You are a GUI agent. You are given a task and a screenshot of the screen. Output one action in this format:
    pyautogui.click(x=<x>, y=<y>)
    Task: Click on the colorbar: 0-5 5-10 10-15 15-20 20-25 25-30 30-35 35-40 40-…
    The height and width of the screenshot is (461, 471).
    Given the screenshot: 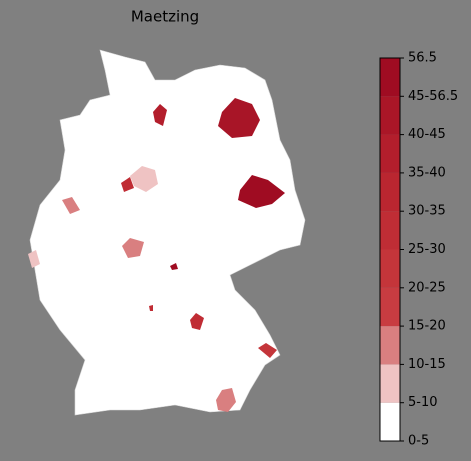 What is the action you would take?
    pyautogui.click(x=418, y=250)
    